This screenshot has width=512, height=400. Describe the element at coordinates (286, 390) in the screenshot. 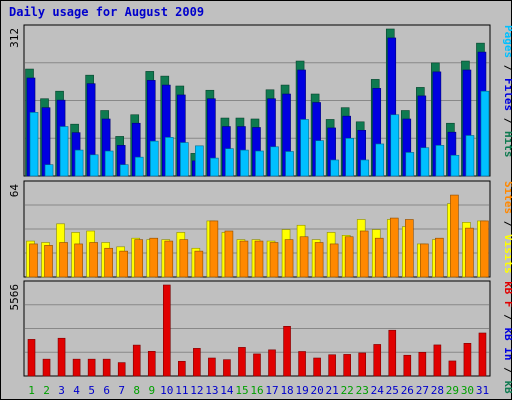

I see `x-tick-label: 18` at that location.